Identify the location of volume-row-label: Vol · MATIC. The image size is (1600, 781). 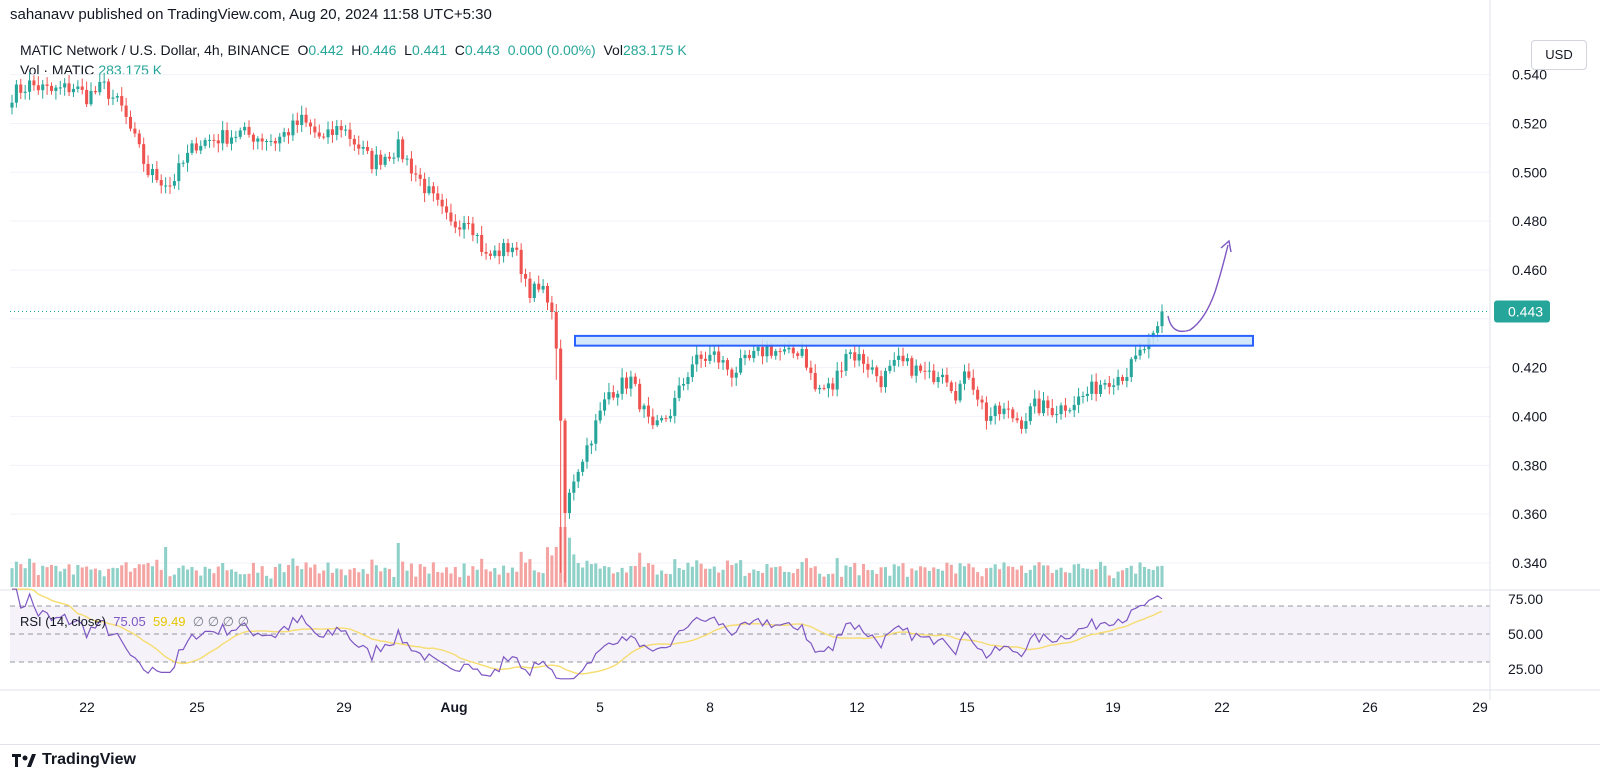
(57, 70).